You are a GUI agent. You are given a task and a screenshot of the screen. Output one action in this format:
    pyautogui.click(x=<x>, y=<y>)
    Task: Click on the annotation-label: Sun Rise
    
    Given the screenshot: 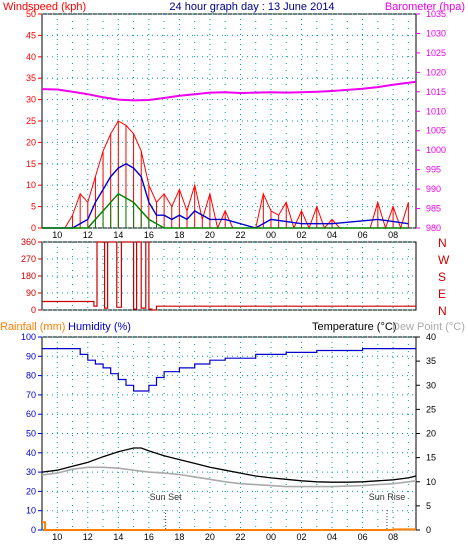 What is the action you would take?
    pyautogui.click(x=387, y=497)
    